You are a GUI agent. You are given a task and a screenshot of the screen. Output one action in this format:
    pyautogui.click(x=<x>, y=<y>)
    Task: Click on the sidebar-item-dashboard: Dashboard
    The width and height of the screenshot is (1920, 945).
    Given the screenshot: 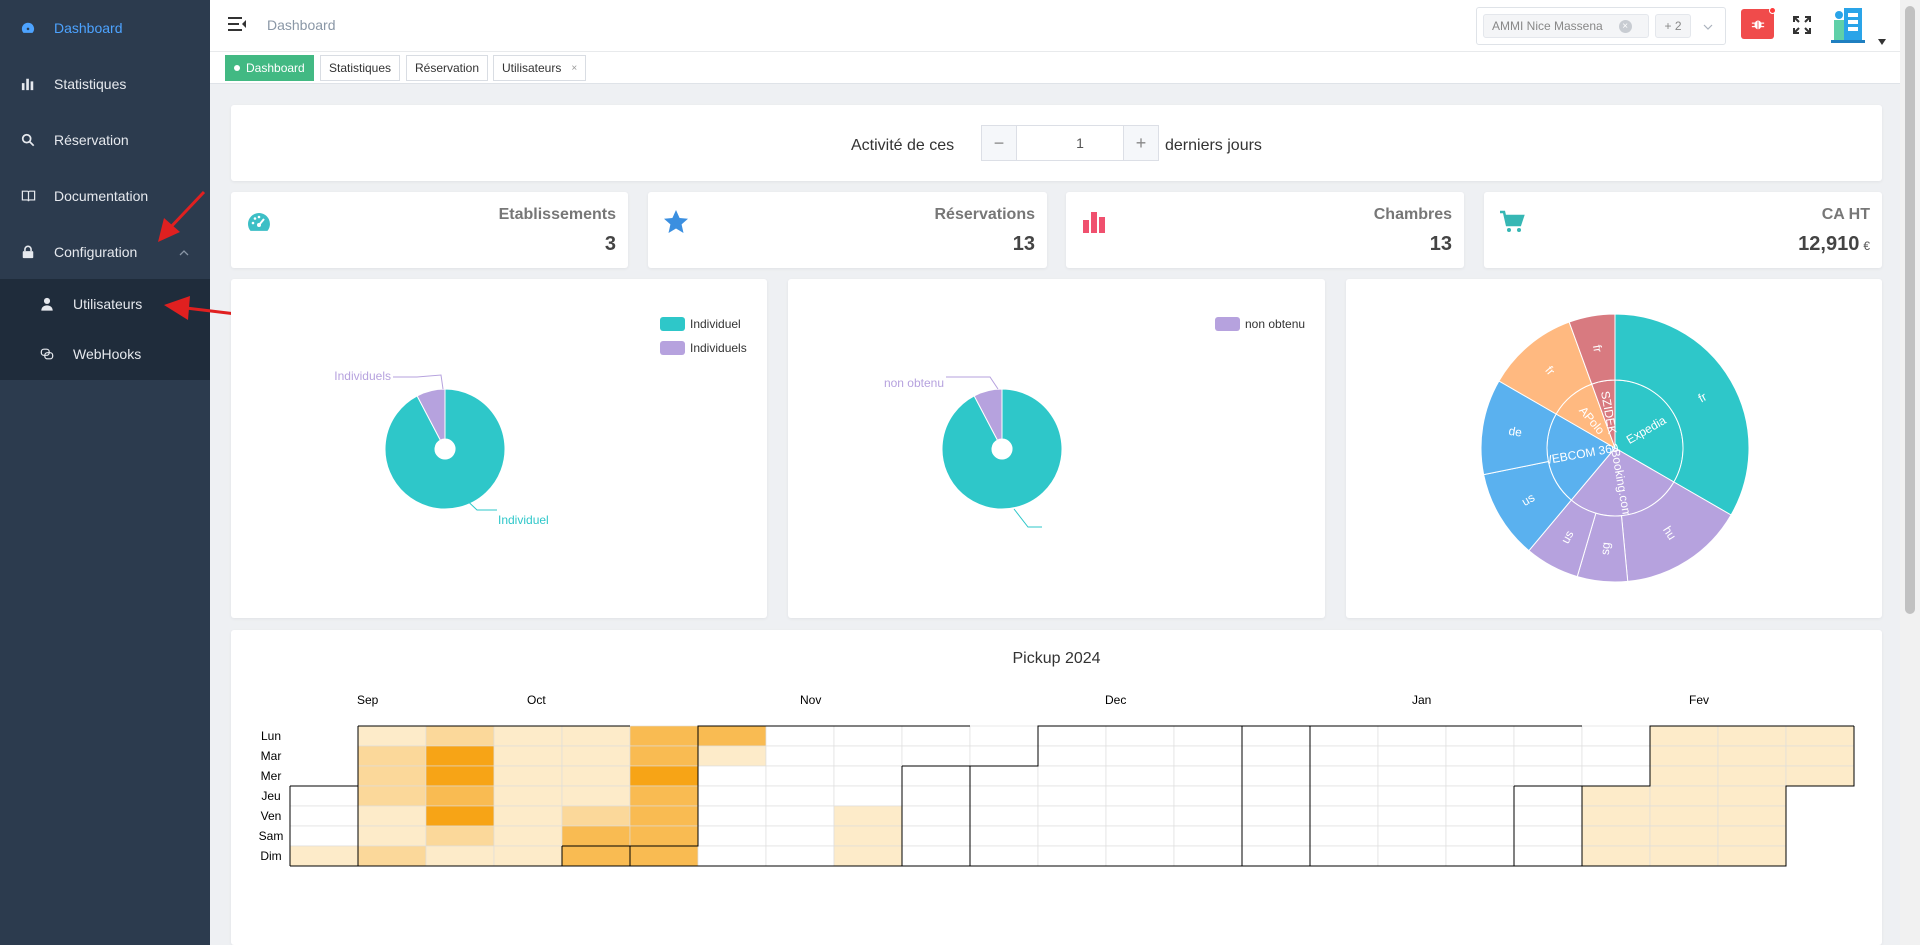 What is the action you would take?
    pyautogui.click(x=105, y=28)
    